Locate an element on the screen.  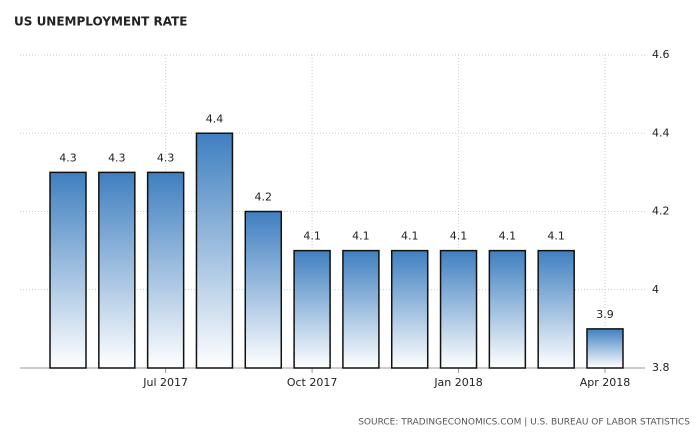
y-tick-label: 4.4 is located at coordinates (661, 132).